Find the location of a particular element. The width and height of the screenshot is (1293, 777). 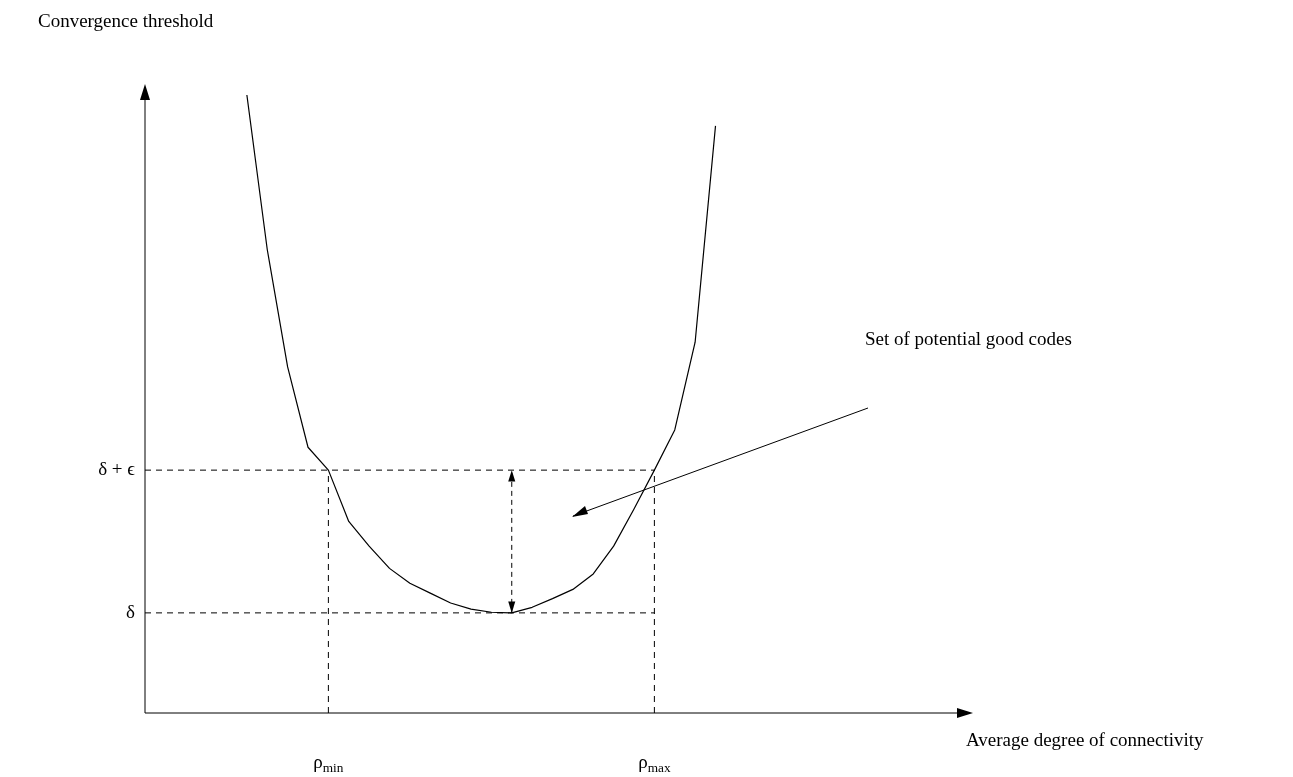

ref-line-label: δ + ϵ is located at coordinates (117, 469).